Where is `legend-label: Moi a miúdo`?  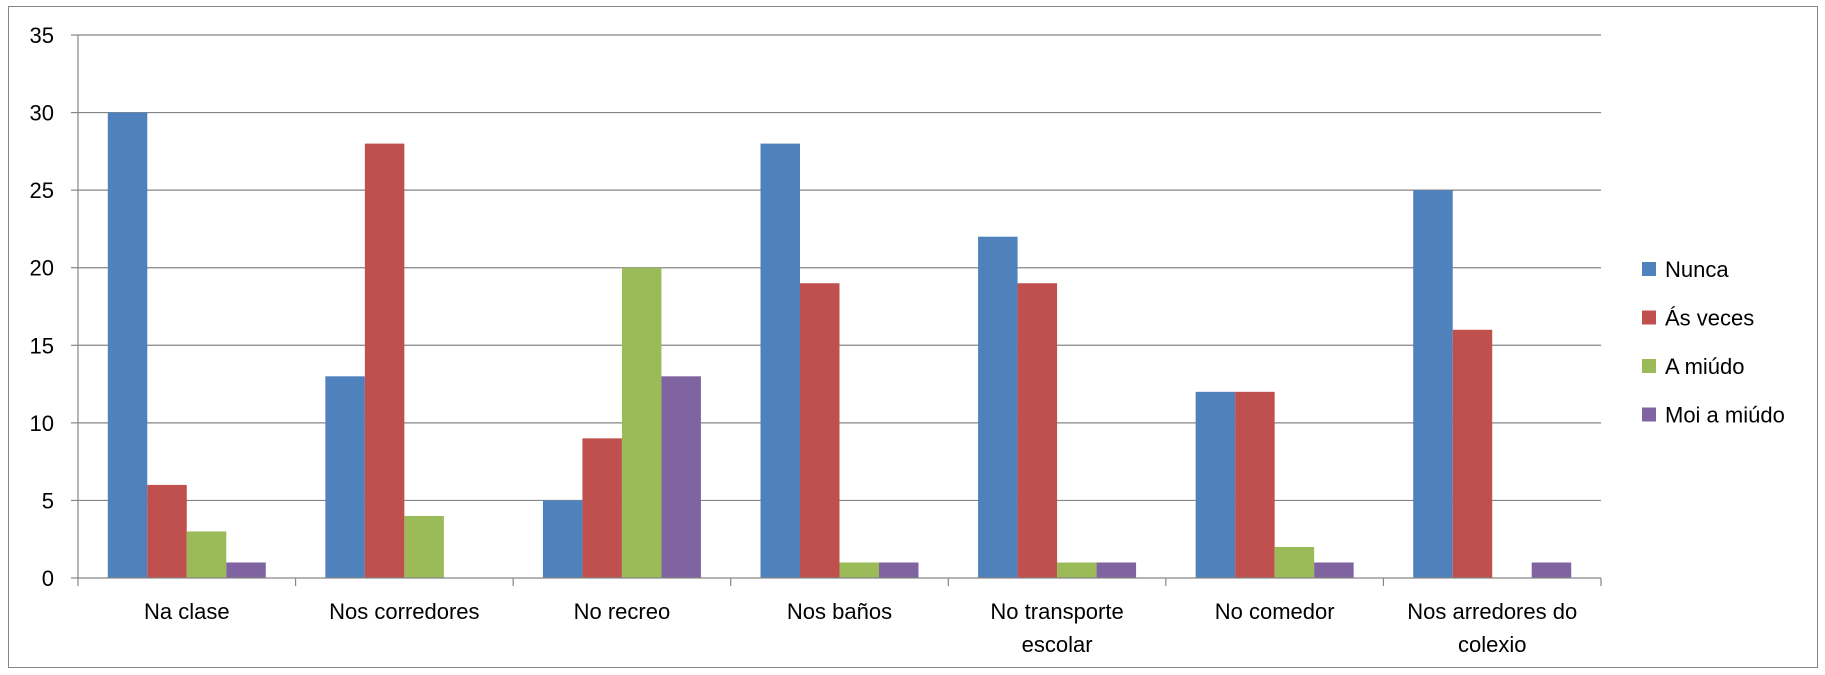 legend-label: Moi a miúdo is located at coordinates (1725, 415).